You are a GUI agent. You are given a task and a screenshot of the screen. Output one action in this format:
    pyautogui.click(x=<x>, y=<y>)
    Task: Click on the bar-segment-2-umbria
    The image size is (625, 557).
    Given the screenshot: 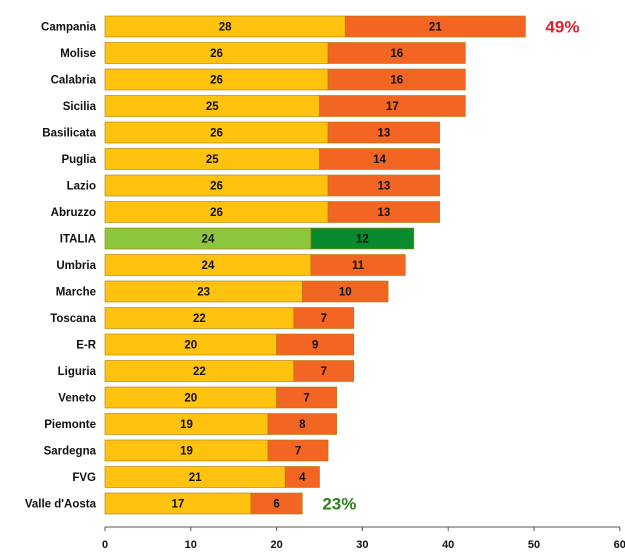 What is the action you would take?
    pyautogui.click(x=358, y=265)
    